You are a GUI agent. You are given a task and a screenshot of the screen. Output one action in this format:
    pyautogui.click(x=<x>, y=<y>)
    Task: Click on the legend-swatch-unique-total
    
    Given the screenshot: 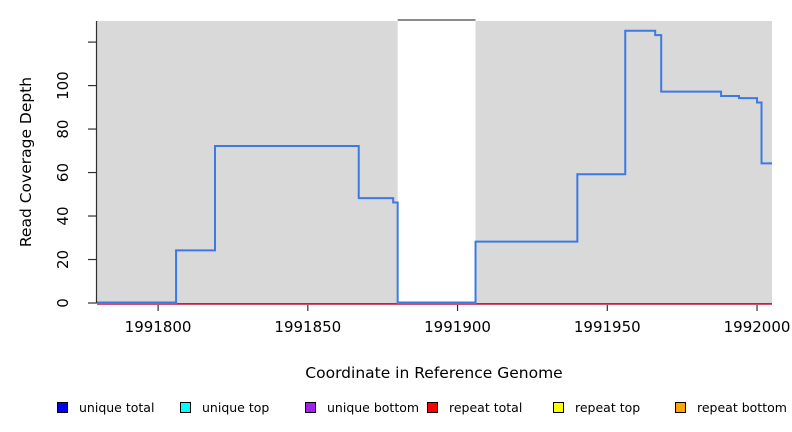 What is the action you would take?
    pyautogui.click(x=62, y=407)
    